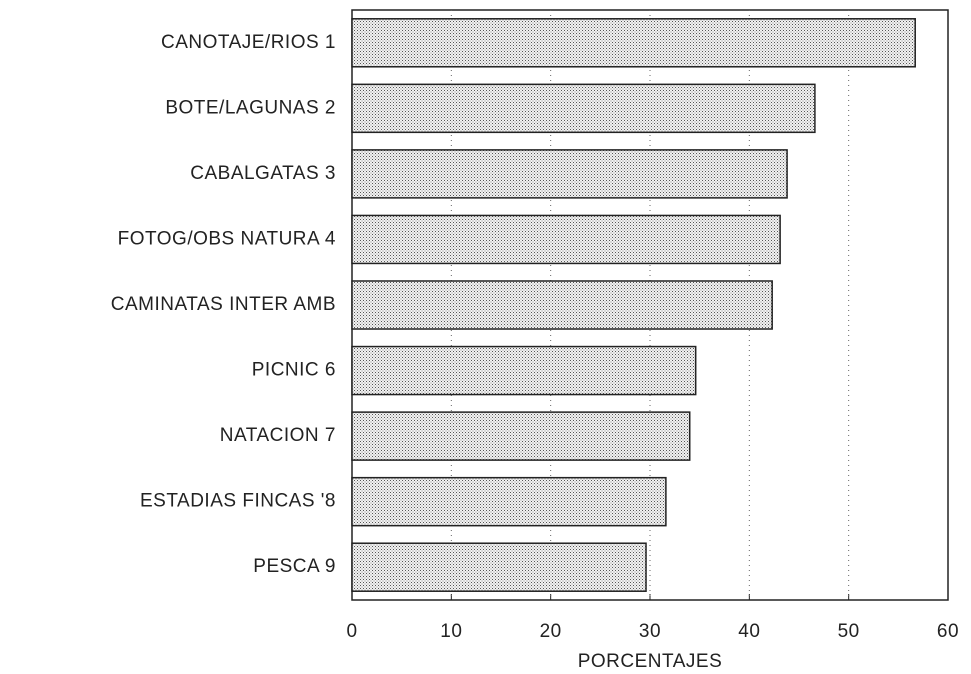 The height and width of the screenshot is (674, 971). I want to click on y-tick-label: CABALGATAS 3, so click(263, 173).